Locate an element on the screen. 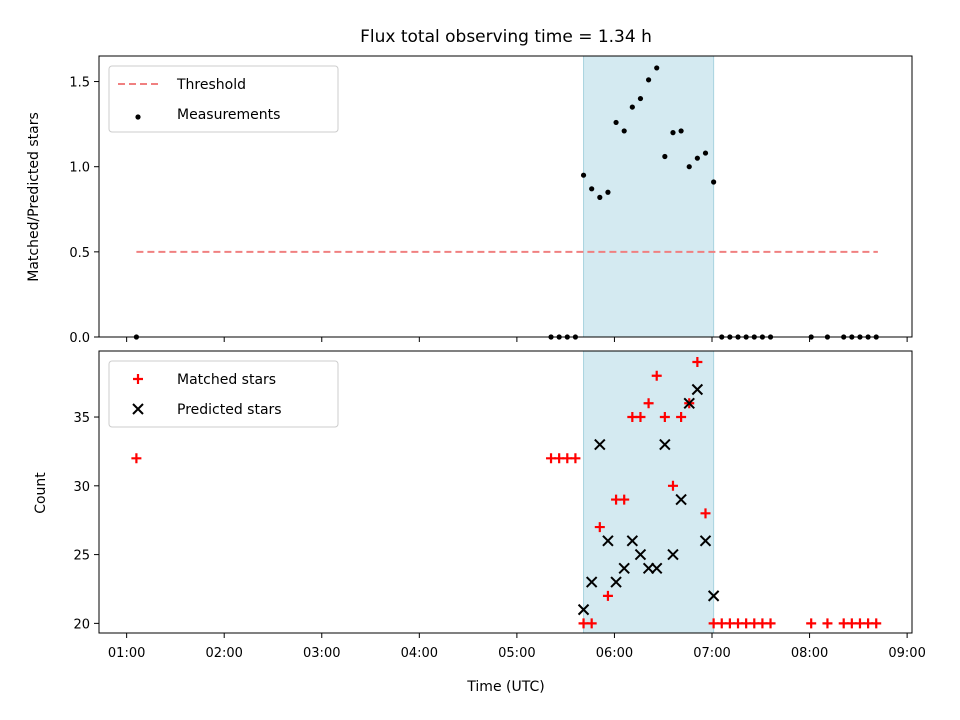  x-tick-label: 09:00 is located at coordinates (906, 653).